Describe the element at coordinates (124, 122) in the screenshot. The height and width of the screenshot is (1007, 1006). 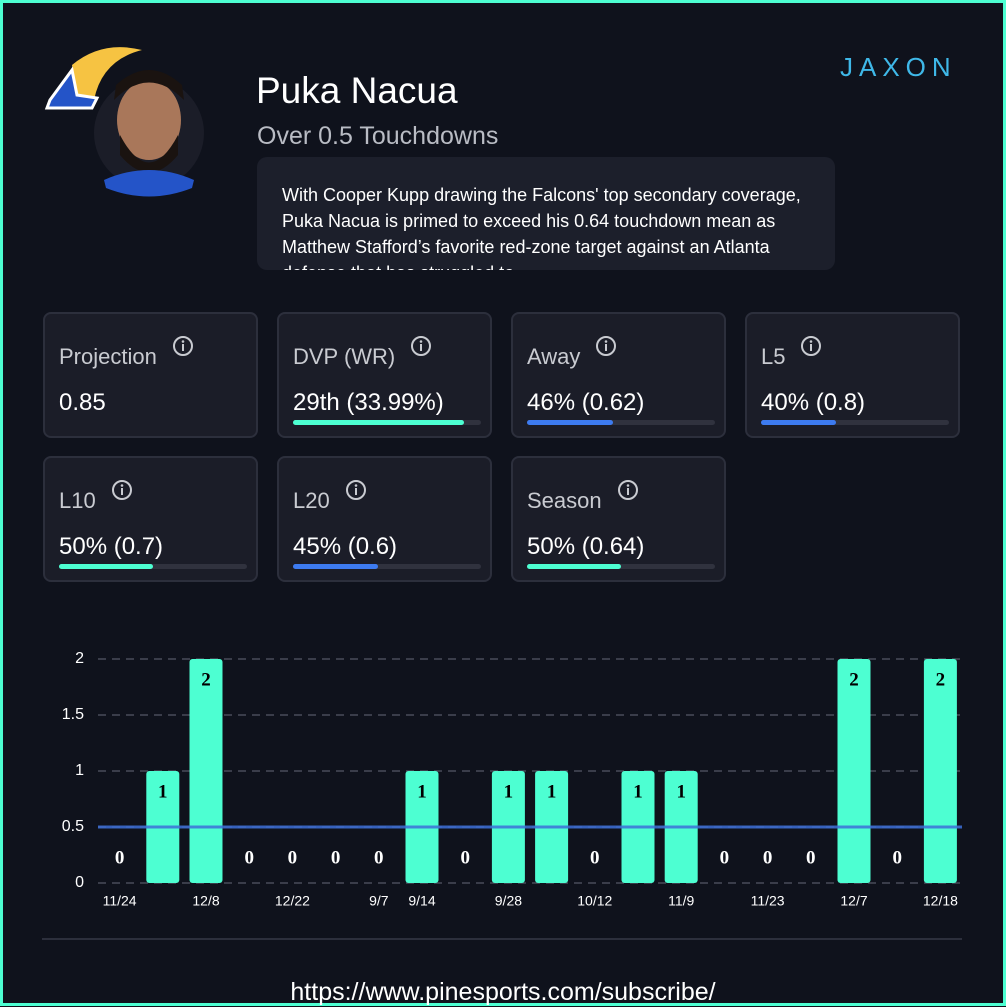
I see `player-image` at that location.